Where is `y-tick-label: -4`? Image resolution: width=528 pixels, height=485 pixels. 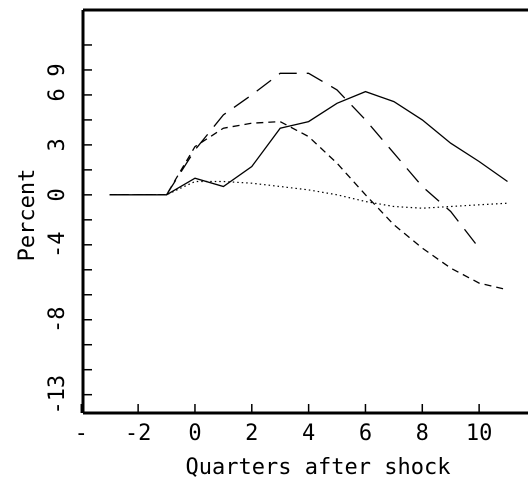 y-tick-label: -4 is located at coordinates (57, 245).